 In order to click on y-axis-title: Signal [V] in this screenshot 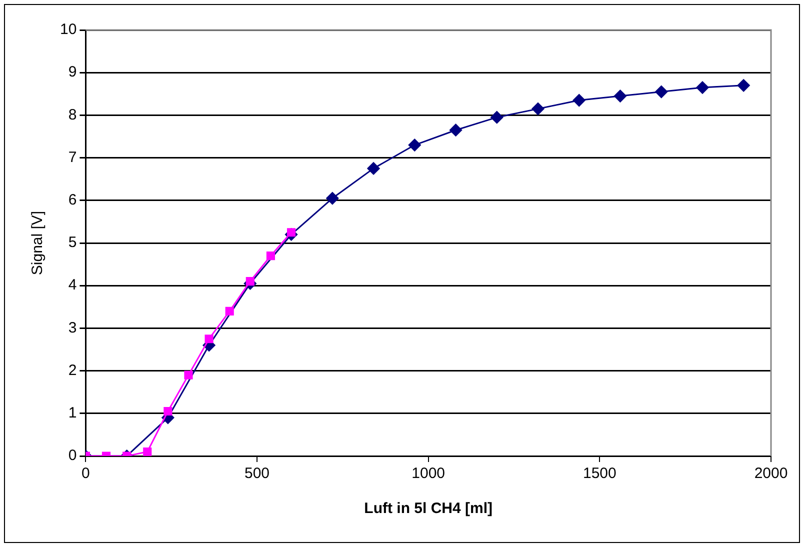, I will do `click(37, 243)`.